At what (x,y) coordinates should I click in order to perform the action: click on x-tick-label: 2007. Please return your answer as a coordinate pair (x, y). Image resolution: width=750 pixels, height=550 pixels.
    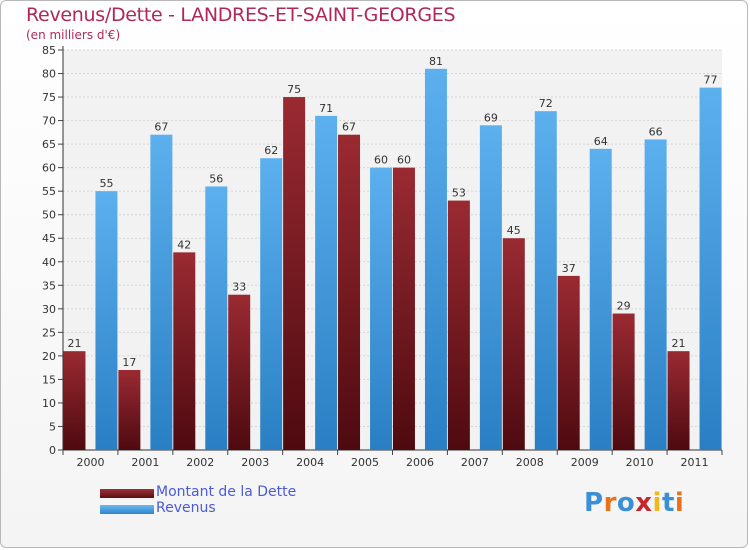
    Looking at the image, I should click on (475, 462).